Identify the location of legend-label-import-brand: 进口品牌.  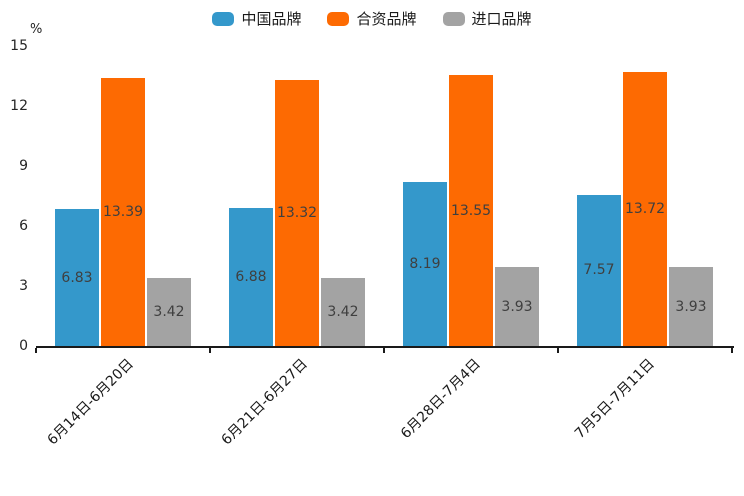
(501, 18).